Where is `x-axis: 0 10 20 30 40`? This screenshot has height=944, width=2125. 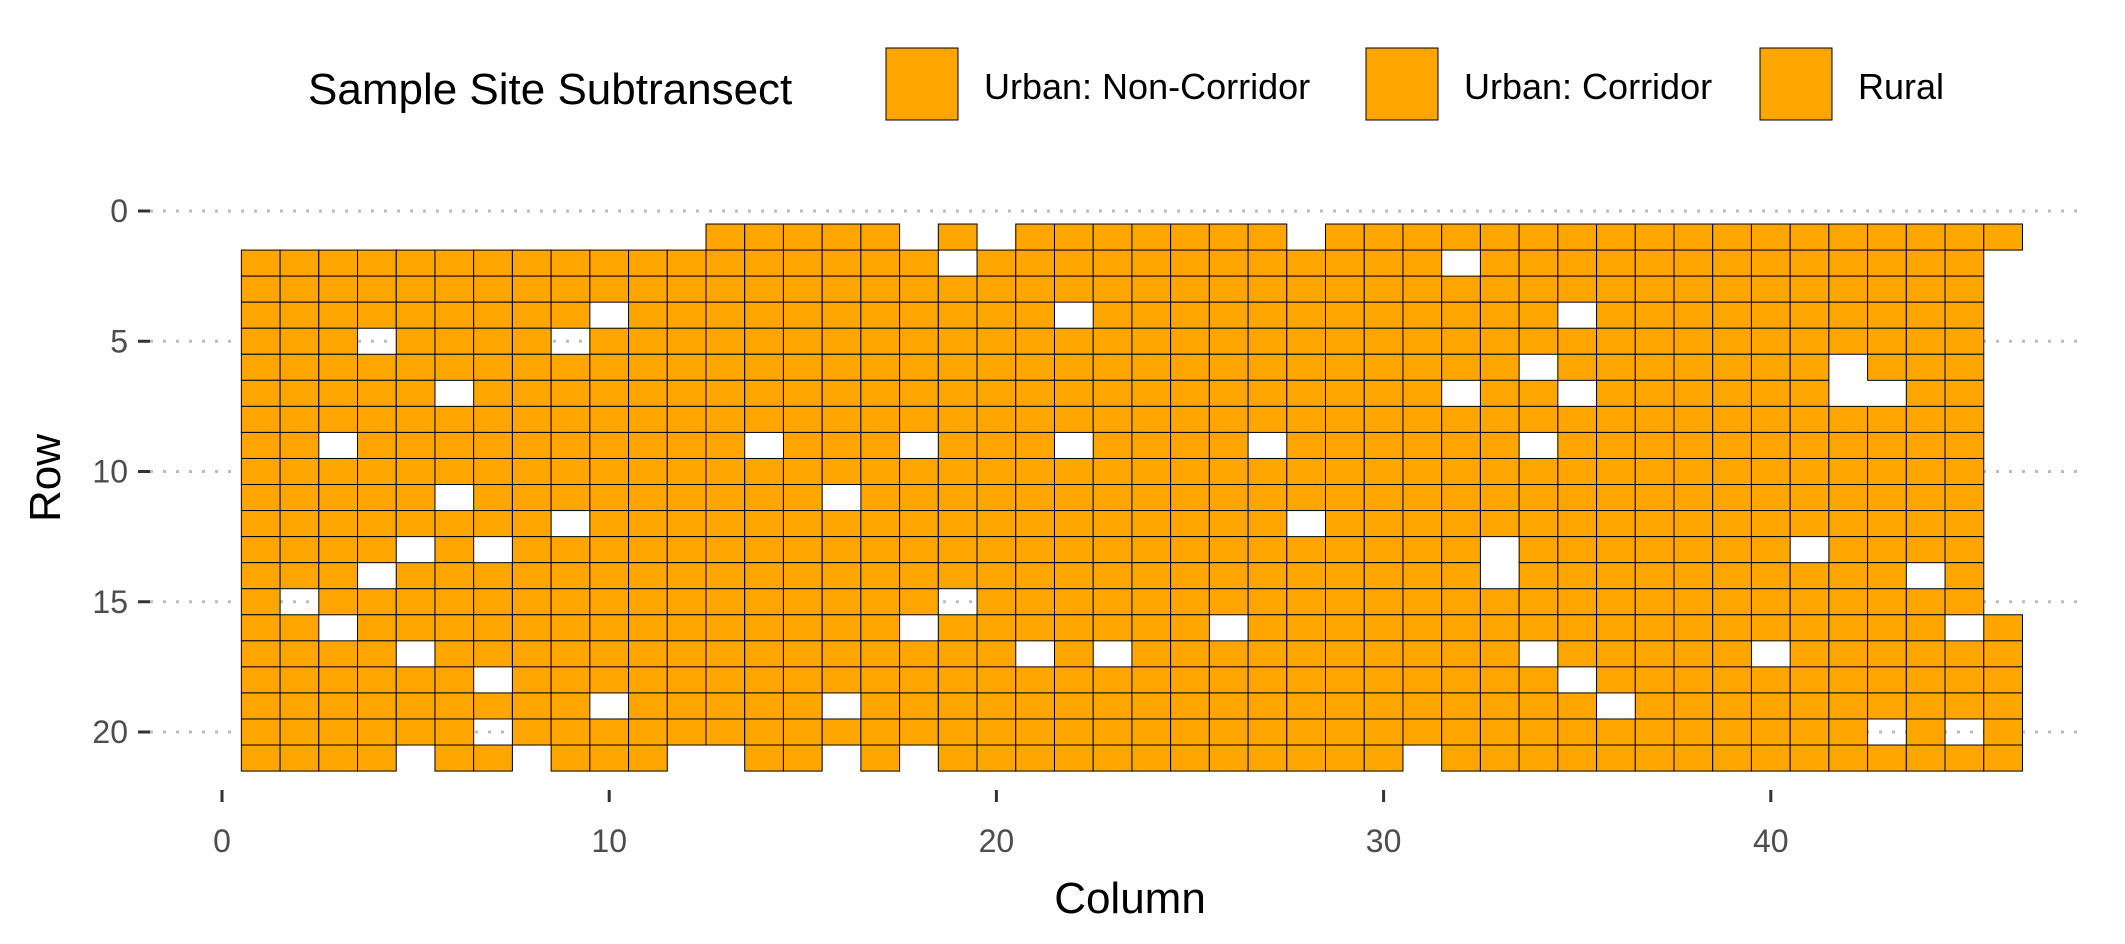
x-axis: 0 10 20 30 40 is located at coordinates (1001, 824).